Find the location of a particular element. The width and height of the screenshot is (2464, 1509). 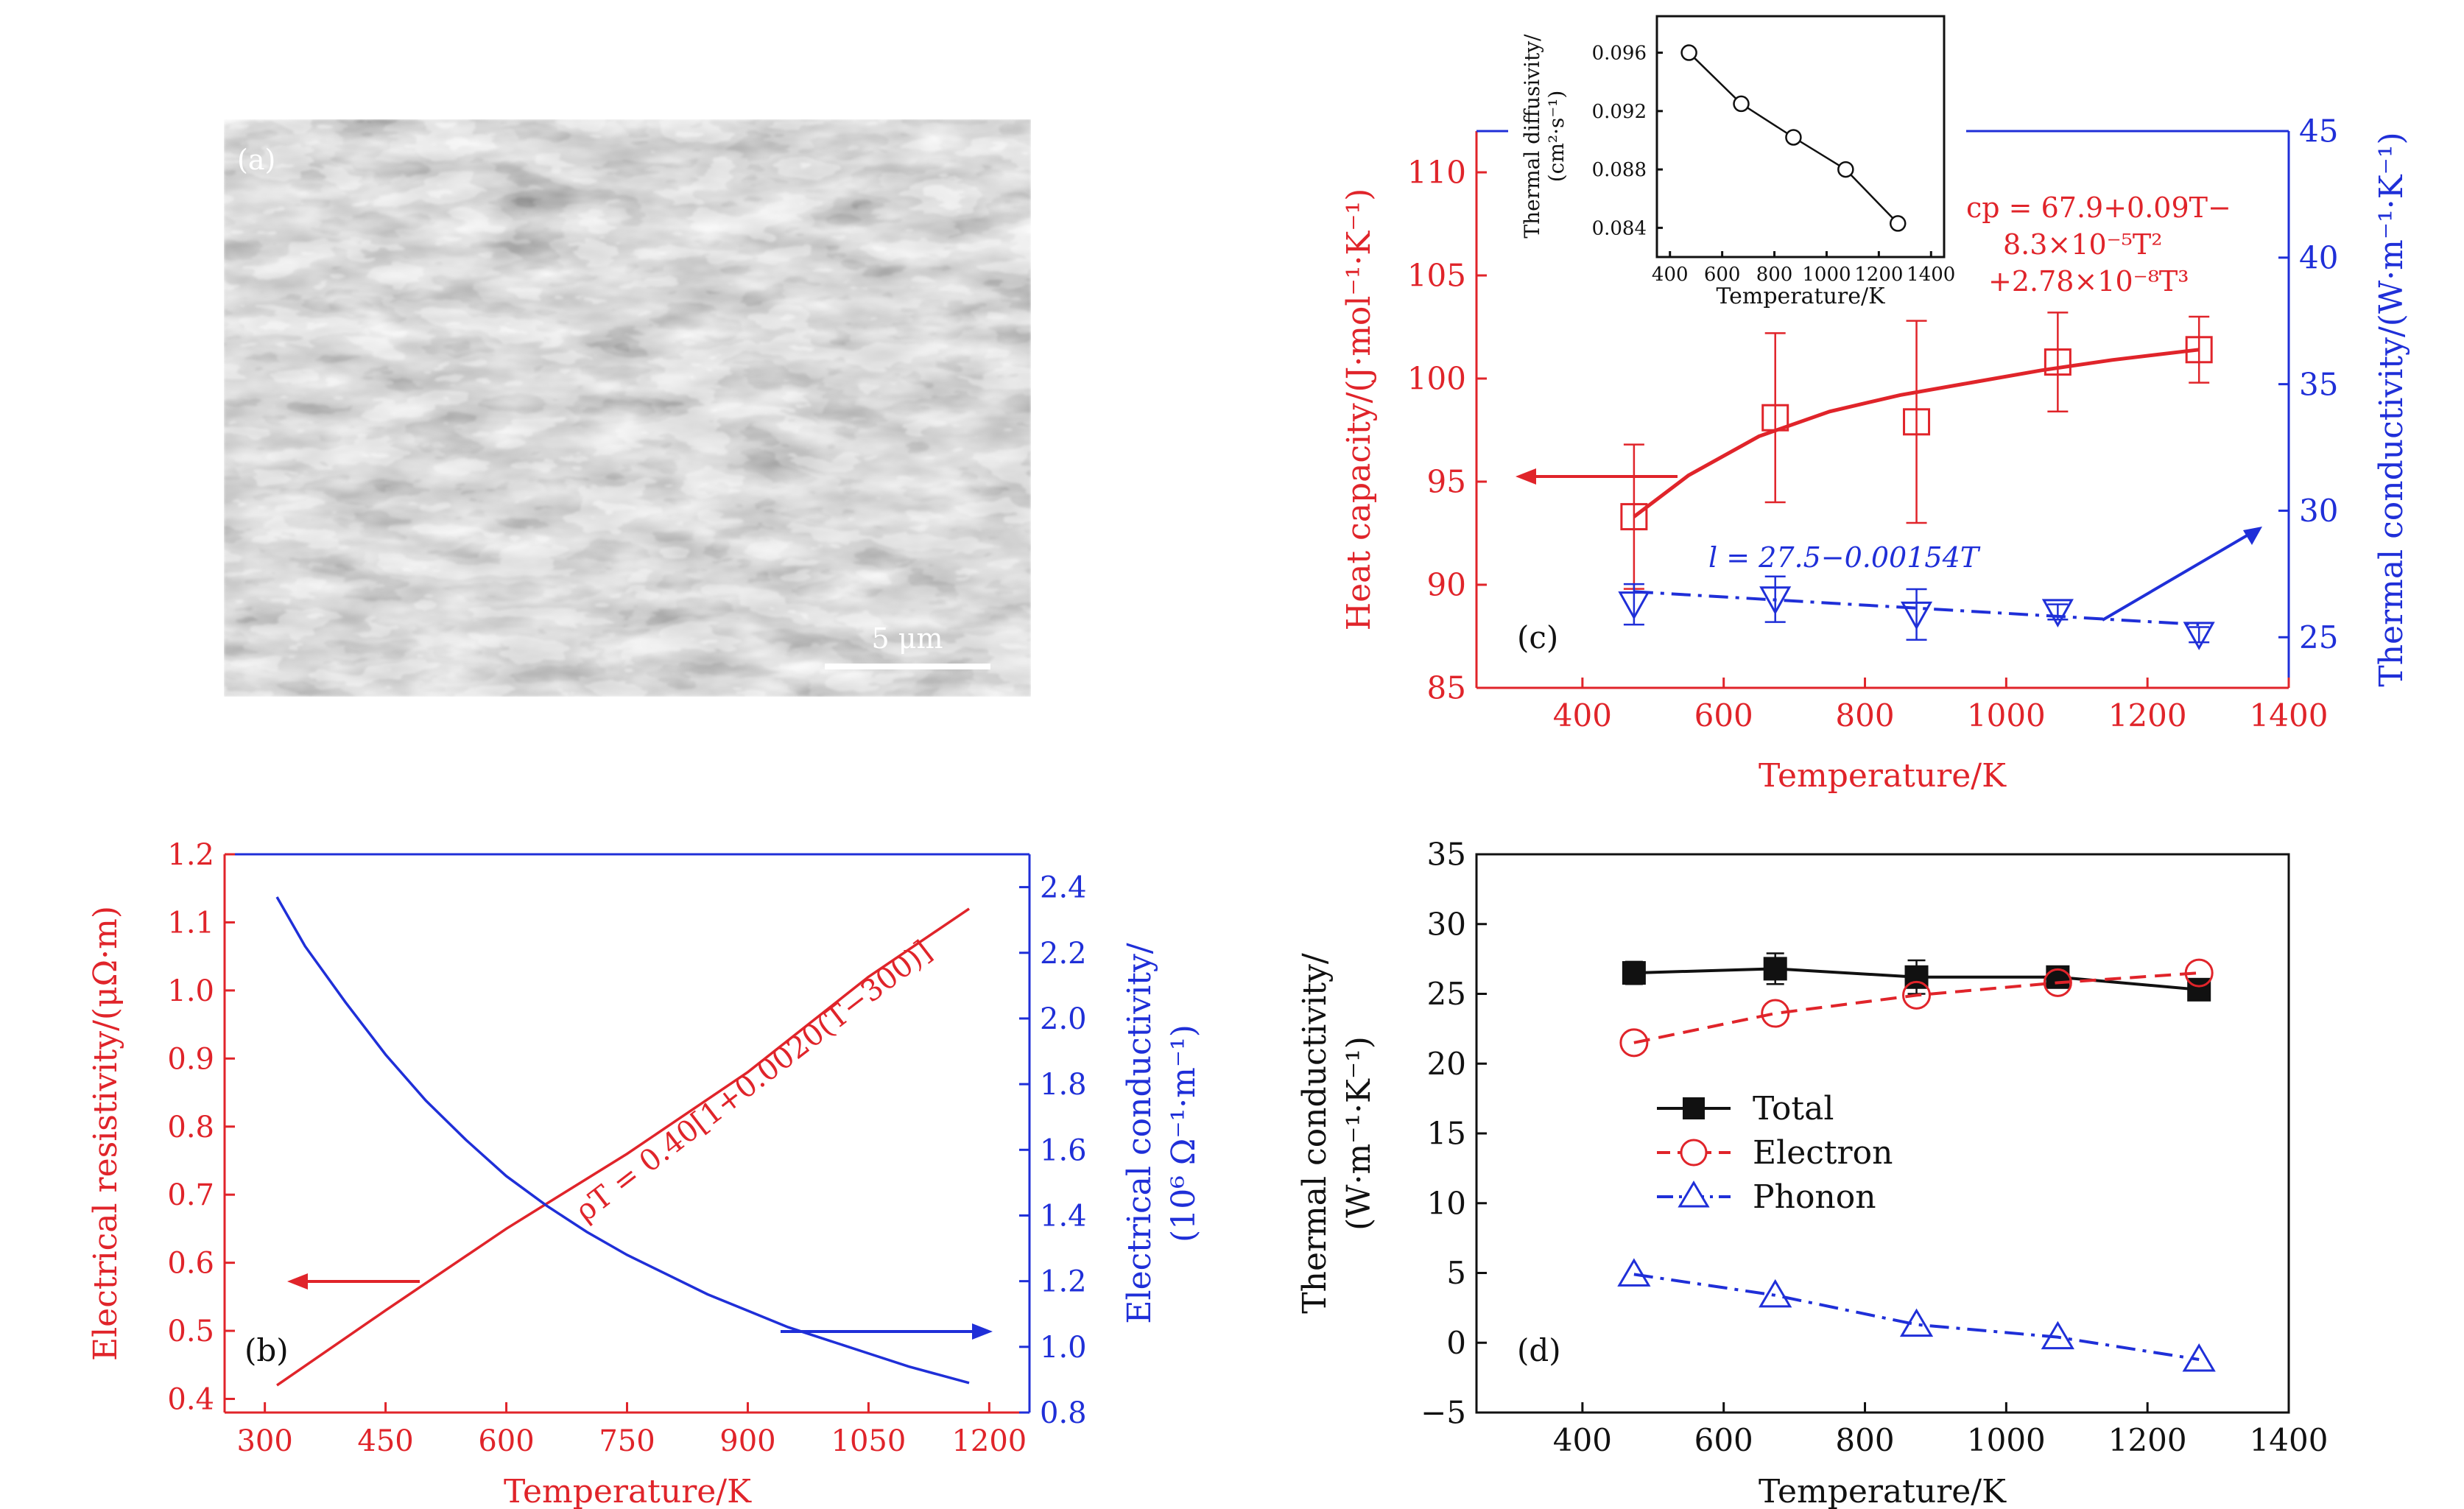

inset-y-tick-label: 0.088 is located at coordinates (1620, 170).